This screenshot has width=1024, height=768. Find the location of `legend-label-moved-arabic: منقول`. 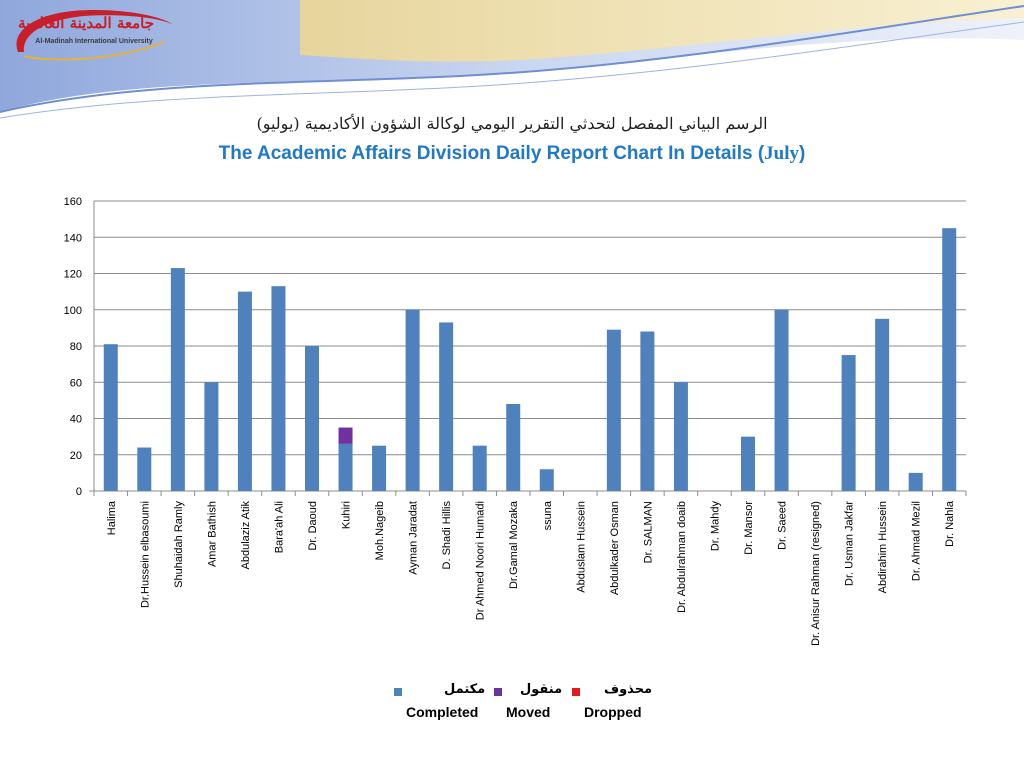

legend-label-moved-arabic: منقول is located at coordinates (541, 689).